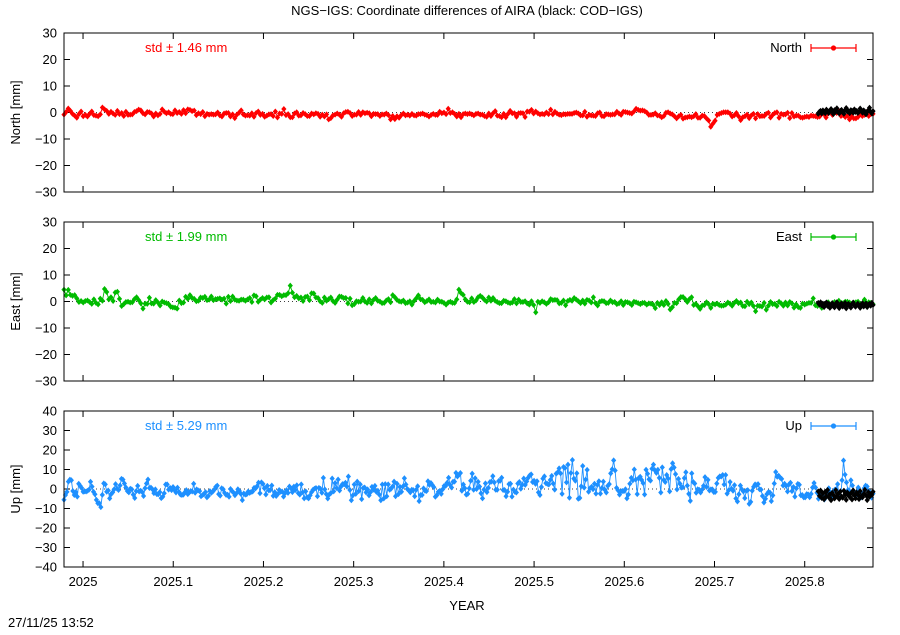 The width and height of the screenshot is (900, 635). I want to click on y-tick-label-up: 20, so click(50, 450).